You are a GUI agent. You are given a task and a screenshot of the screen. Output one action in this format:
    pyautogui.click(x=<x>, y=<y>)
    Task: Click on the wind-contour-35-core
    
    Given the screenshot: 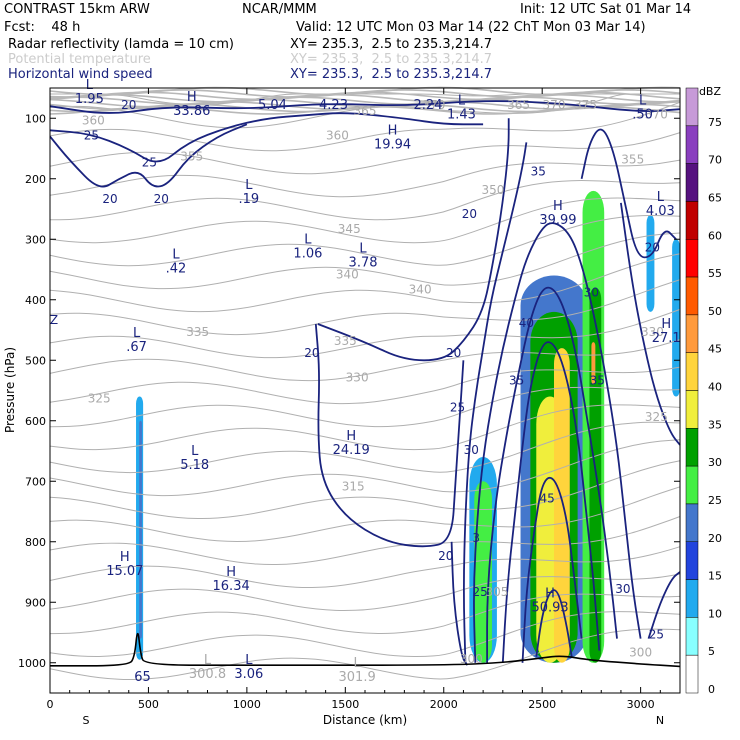 What is the action you would take?
    pyautogui.click(x=552, y=474)
    